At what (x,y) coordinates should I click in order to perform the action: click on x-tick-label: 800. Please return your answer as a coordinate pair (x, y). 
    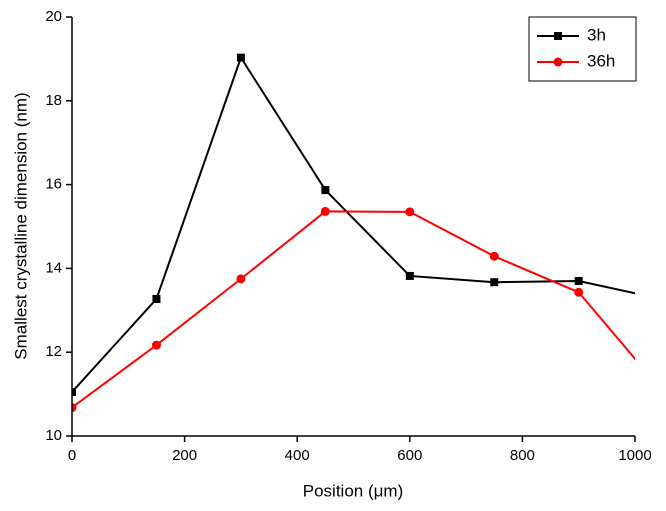
    Looking at the image, I should click on (522, 455).